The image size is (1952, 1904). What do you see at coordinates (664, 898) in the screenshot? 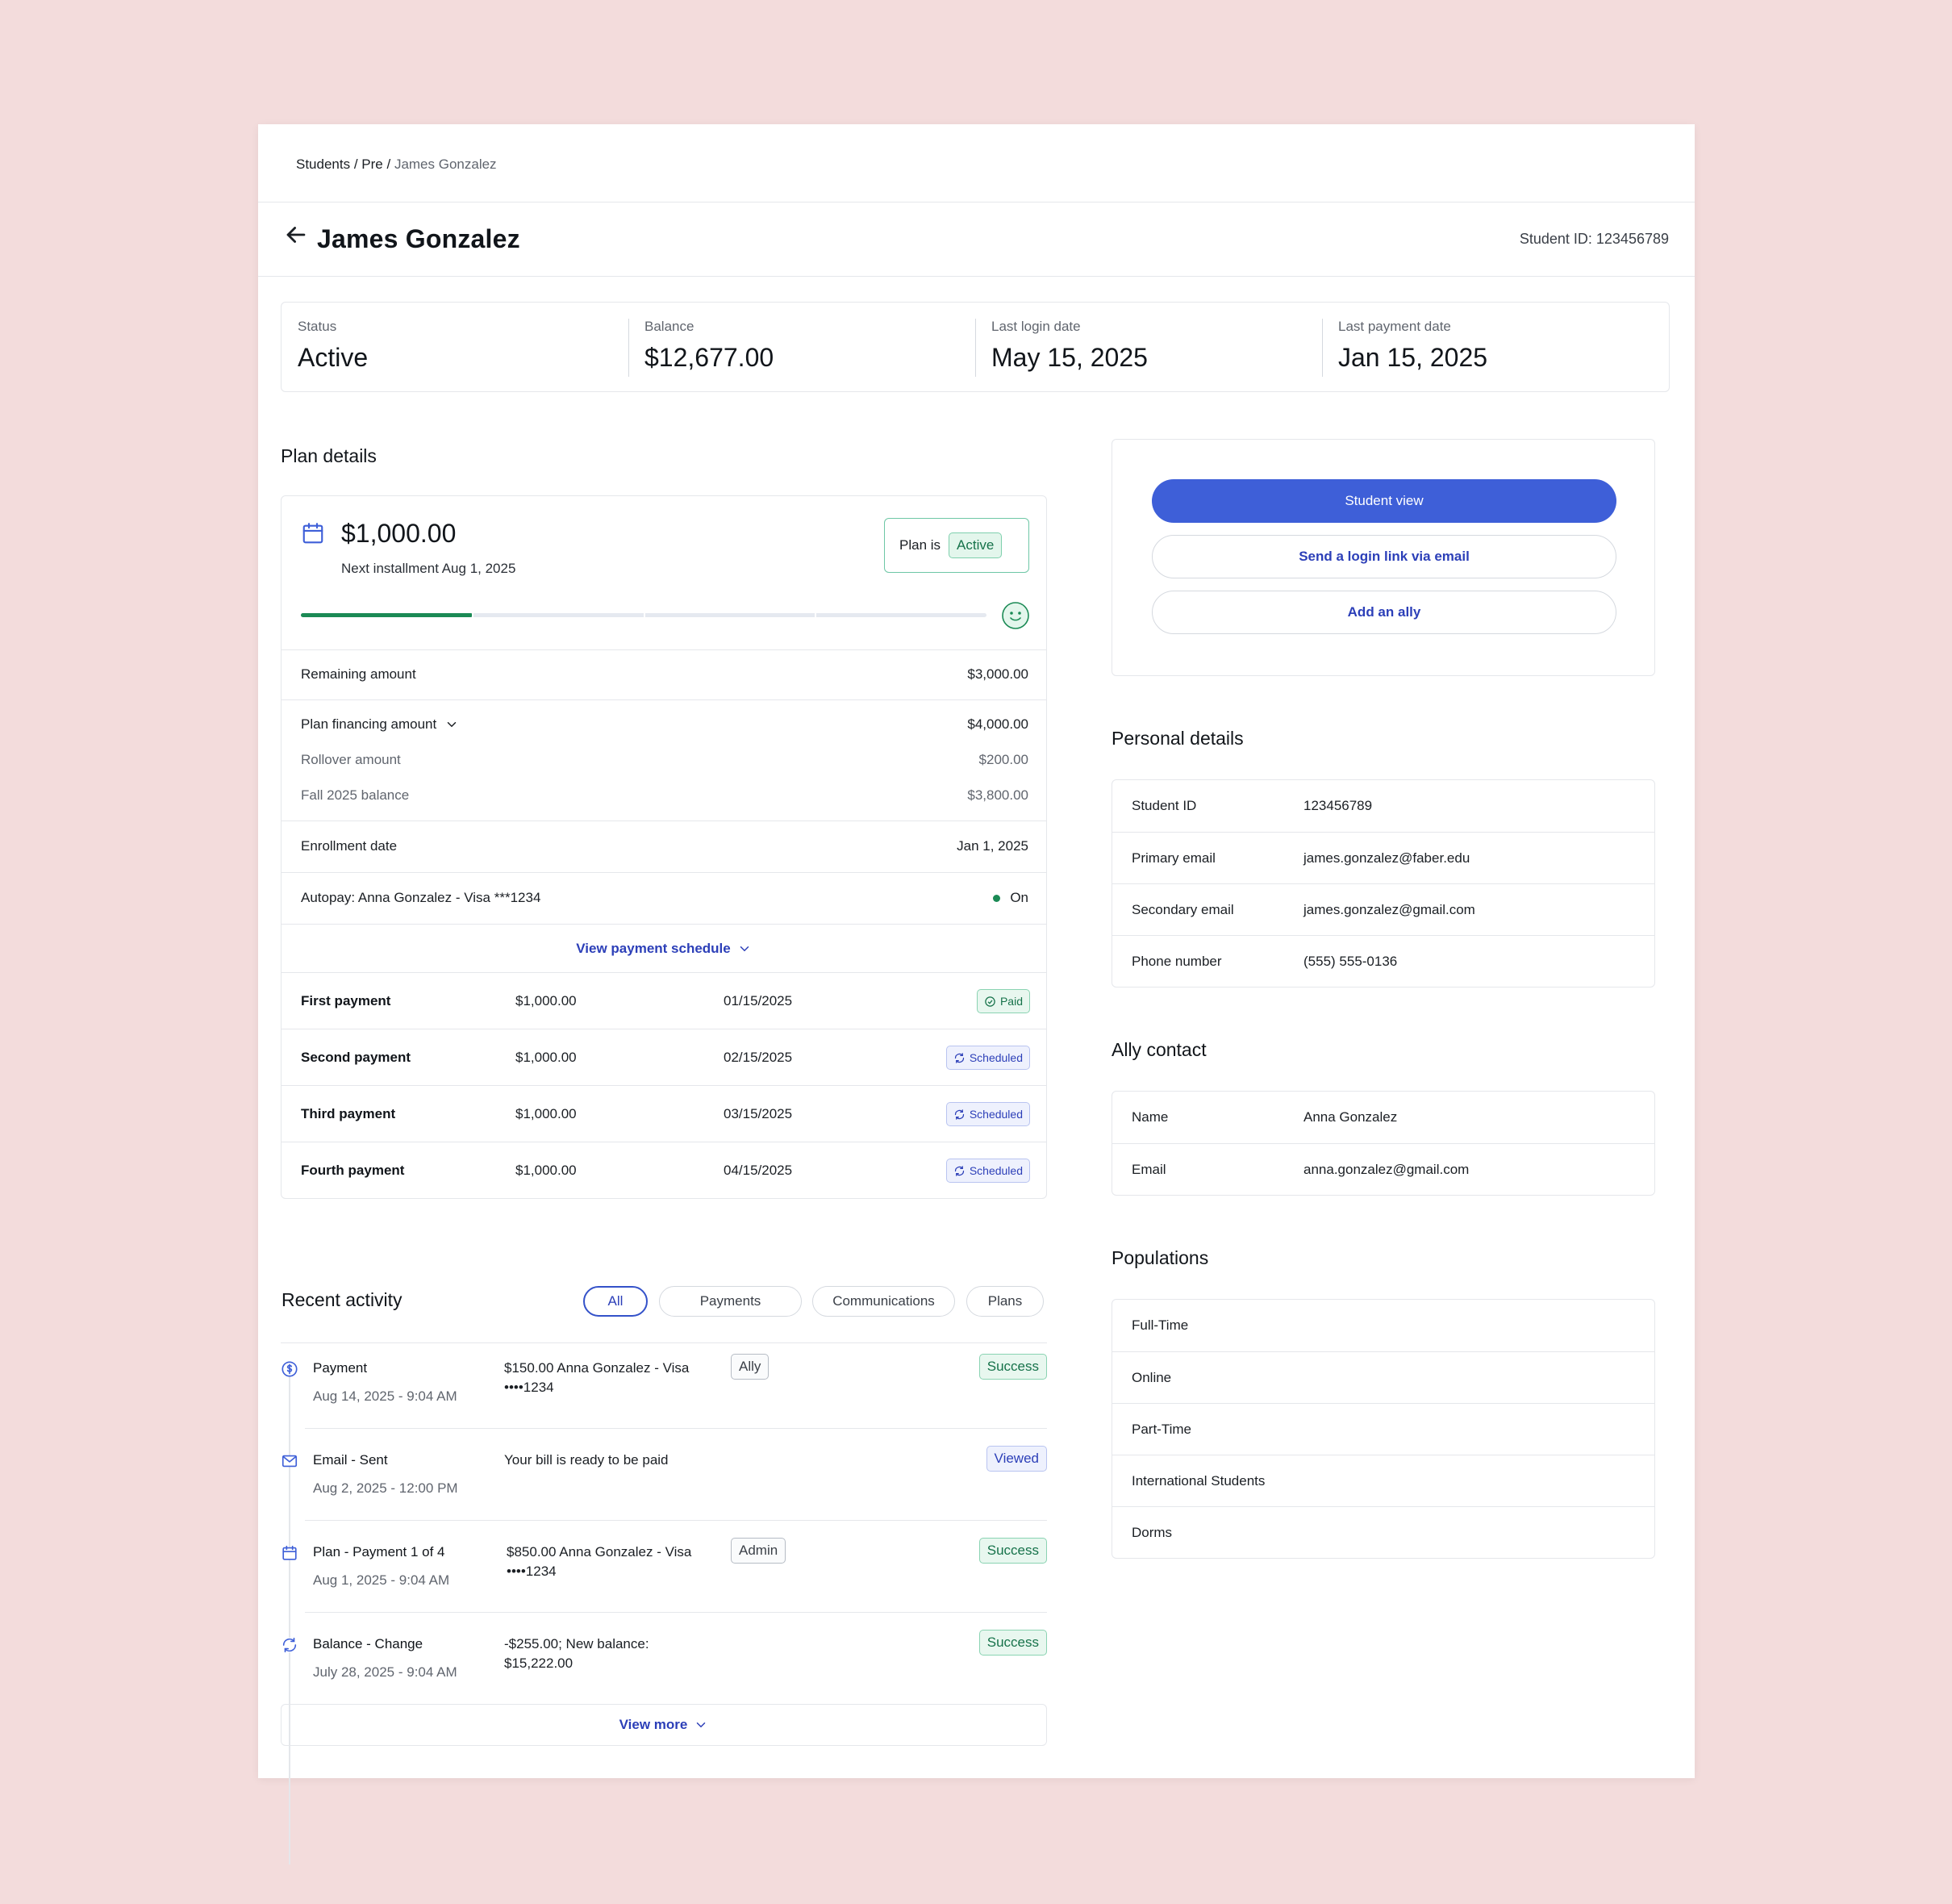
I see `autopay-row: Autopay: Anna Gonzalez - Visa ***1234 On` at bounding box center [664, 898].